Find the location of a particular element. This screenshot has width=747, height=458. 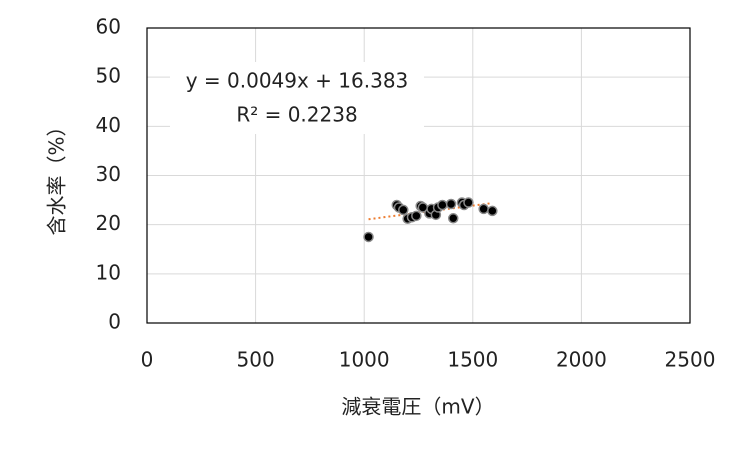

y-tick-label: 60 is located at coordinates (108, 27).